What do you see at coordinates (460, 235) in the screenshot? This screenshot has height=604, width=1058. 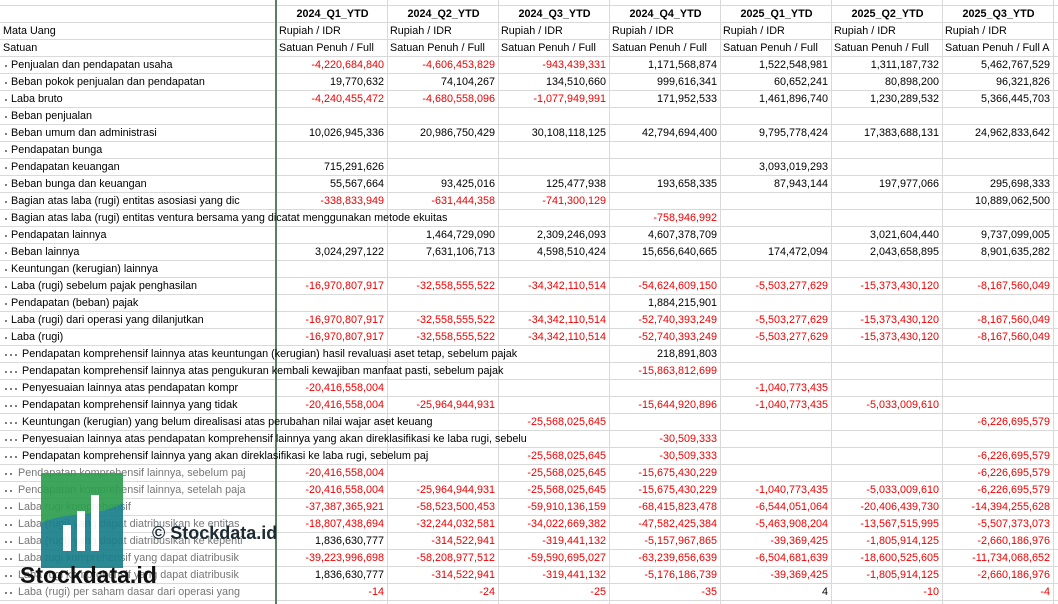 I see `value-cell: 1,464,729,090` at bounding box center [460, 235].